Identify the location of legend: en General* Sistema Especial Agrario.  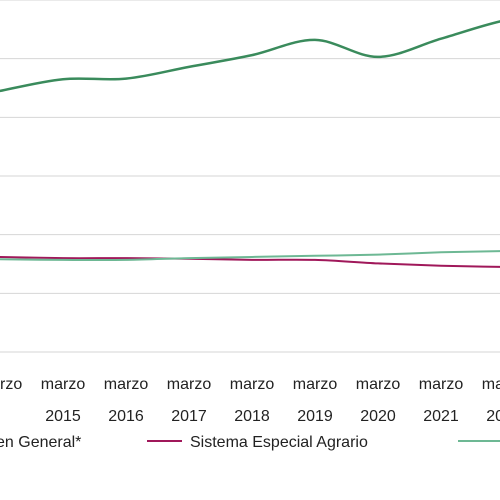
(250, 442).